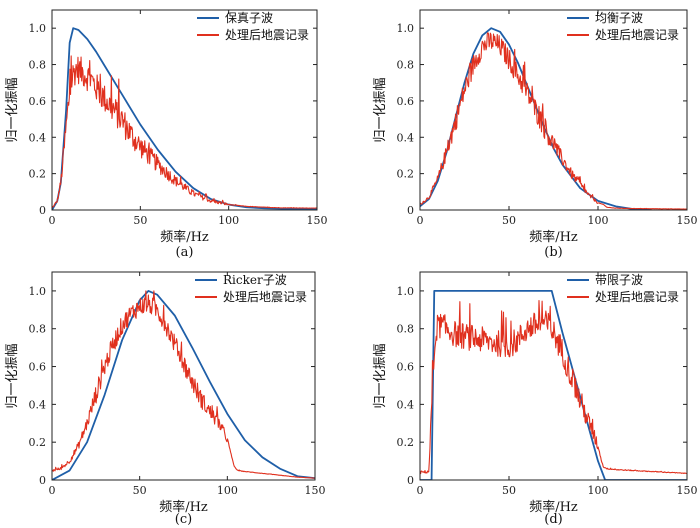 This screenshot has height=528, width=700. What do you see at coordinates (249, 18) in the screenshot?
I see `legend-label: 保真子波` at bounding box center [249, 18].